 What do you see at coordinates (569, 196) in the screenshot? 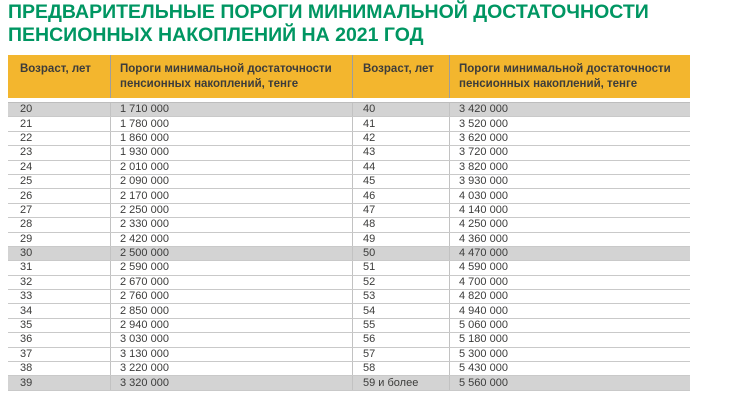
I see `cell-threshold-right: 4 030 000` at bounding box center [569, 196].